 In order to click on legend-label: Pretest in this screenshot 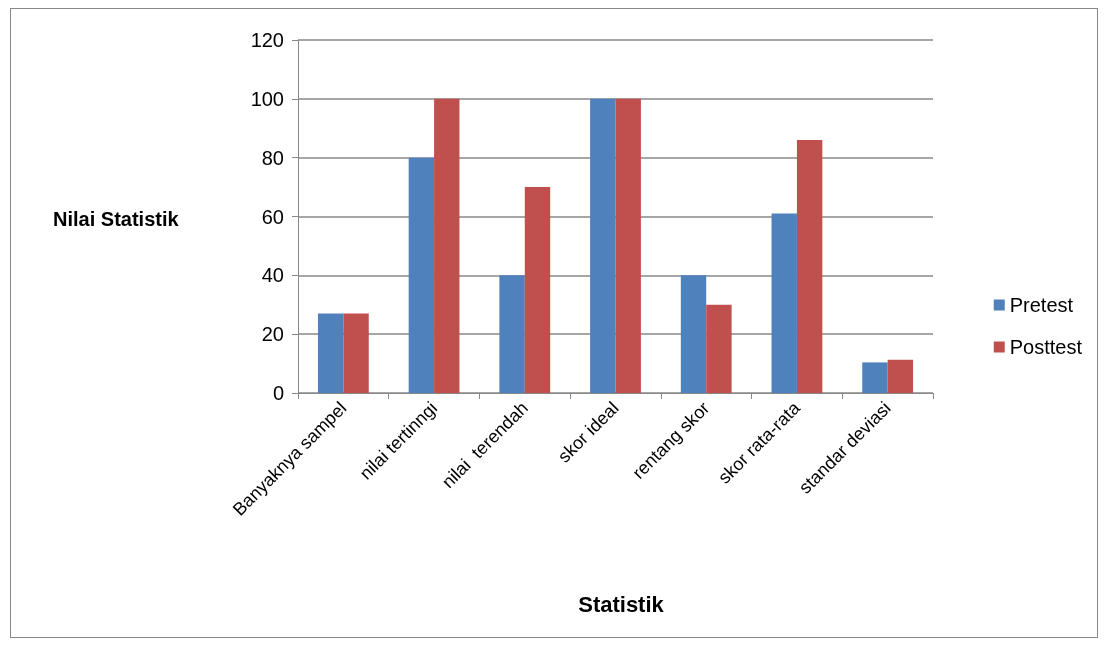, I will do `click(1041, 305)`.